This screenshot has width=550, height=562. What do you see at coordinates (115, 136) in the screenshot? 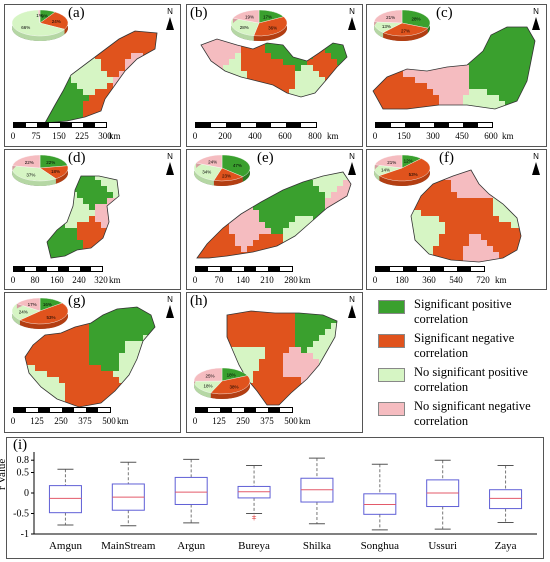
I see `scale-unit-a: km` at bounding box center [115, 136].